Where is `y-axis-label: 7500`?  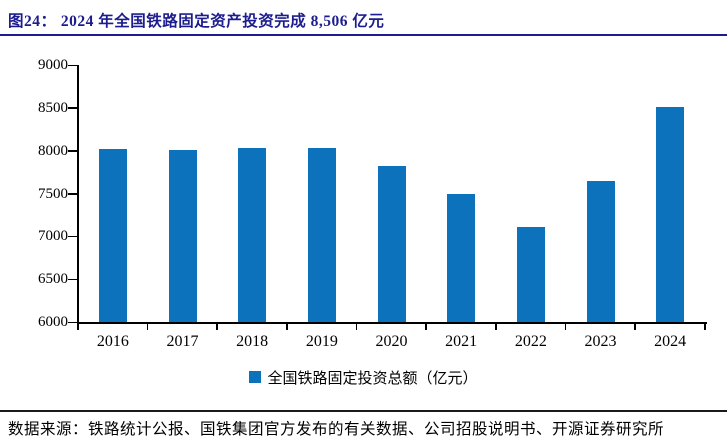 y-axis-label: 7500 is located at coordinates (53, 193).